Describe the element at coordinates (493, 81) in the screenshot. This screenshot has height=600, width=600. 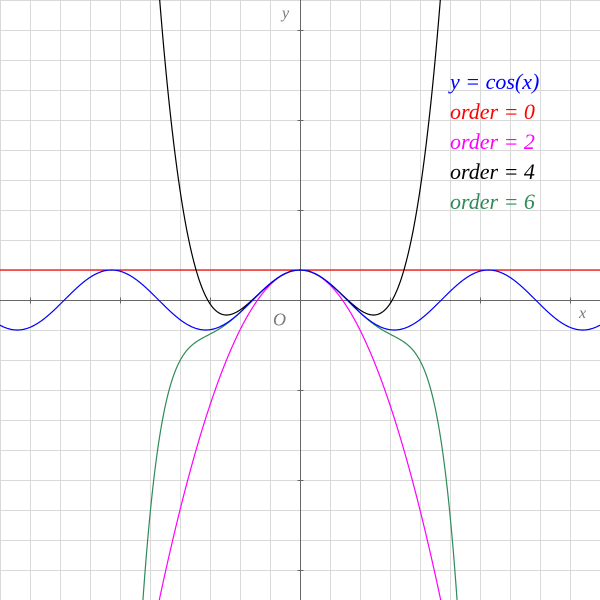
I see `legend-entry: y = cos(x)` at that location.